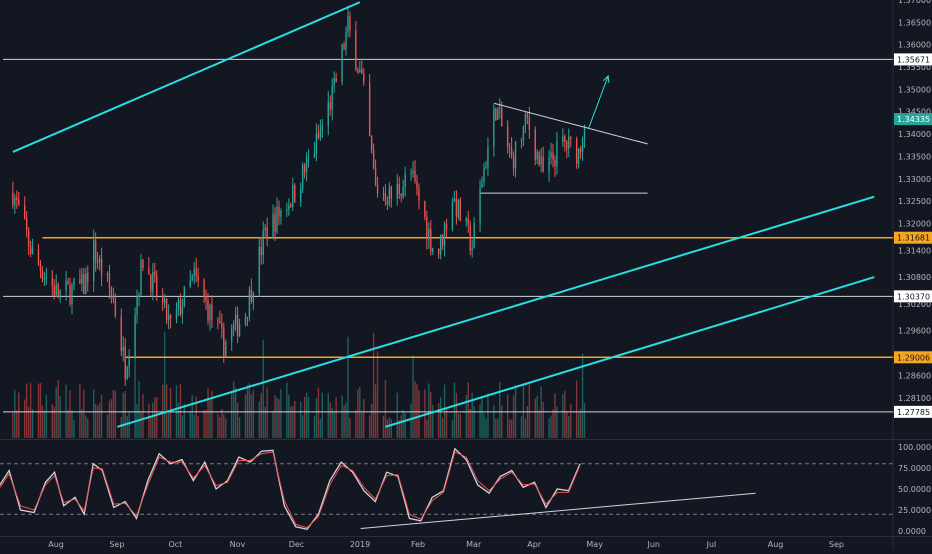 The image size is (932, 554). What do you see at coordinates (238, 544) in the screenshot?
I see `time-tick-label: Nov` at bounding box center [238, 544].